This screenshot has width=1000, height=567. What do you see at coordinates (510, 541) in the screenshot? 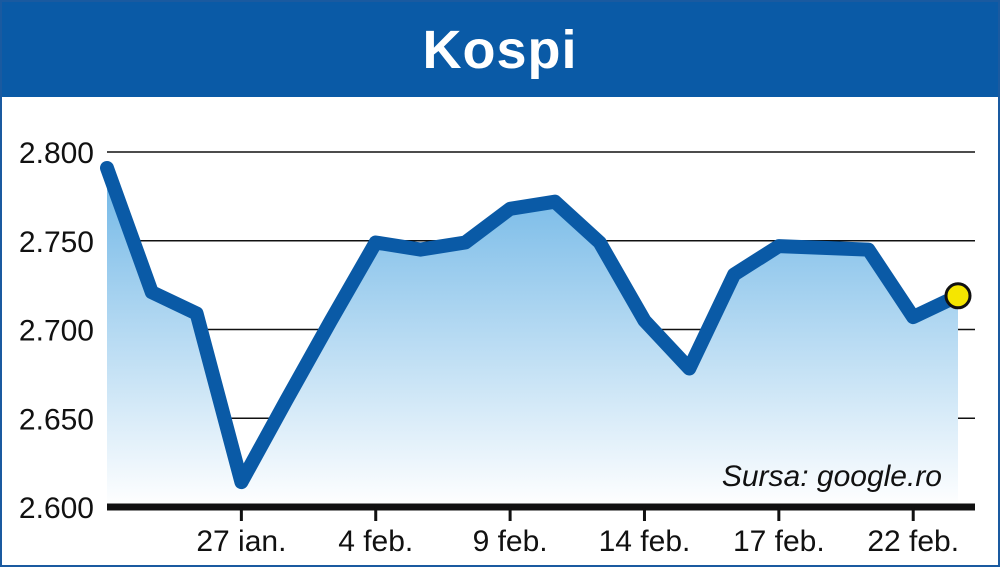
I see `x-tick-label: 9 feb.` at bounding box center [510, 541].